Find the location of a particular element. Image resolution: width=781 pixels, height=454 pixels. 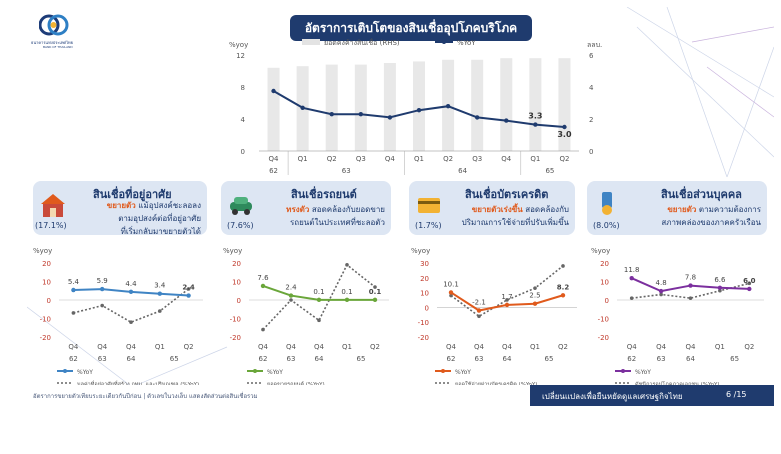

legend-swatch-bars is located at coordinates (311, 42).